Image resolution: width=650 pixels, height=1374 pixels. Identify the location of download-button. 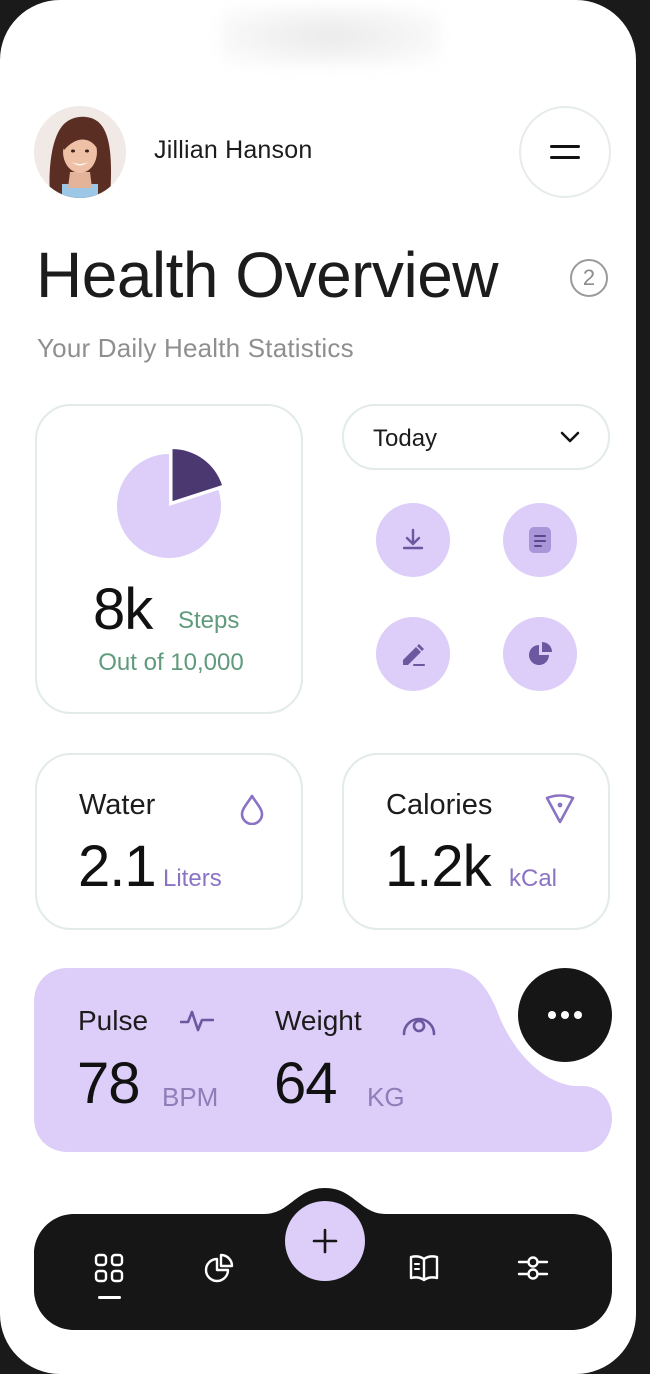
(413, 540).